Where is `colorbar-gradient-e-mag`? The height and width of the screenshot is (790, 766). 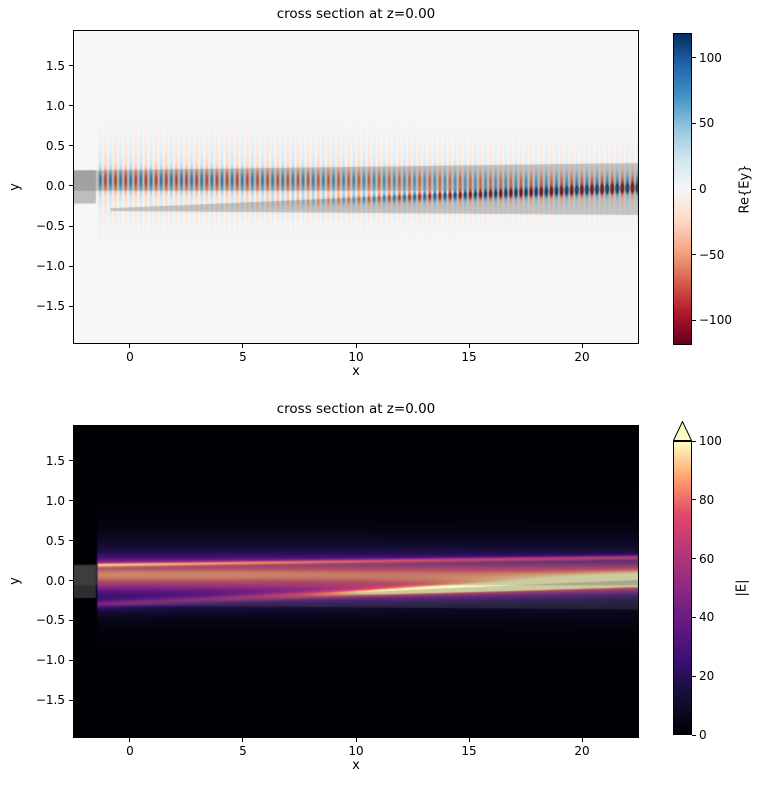 colorbar-gradient-e-mag is located at coordinates (682, 588).